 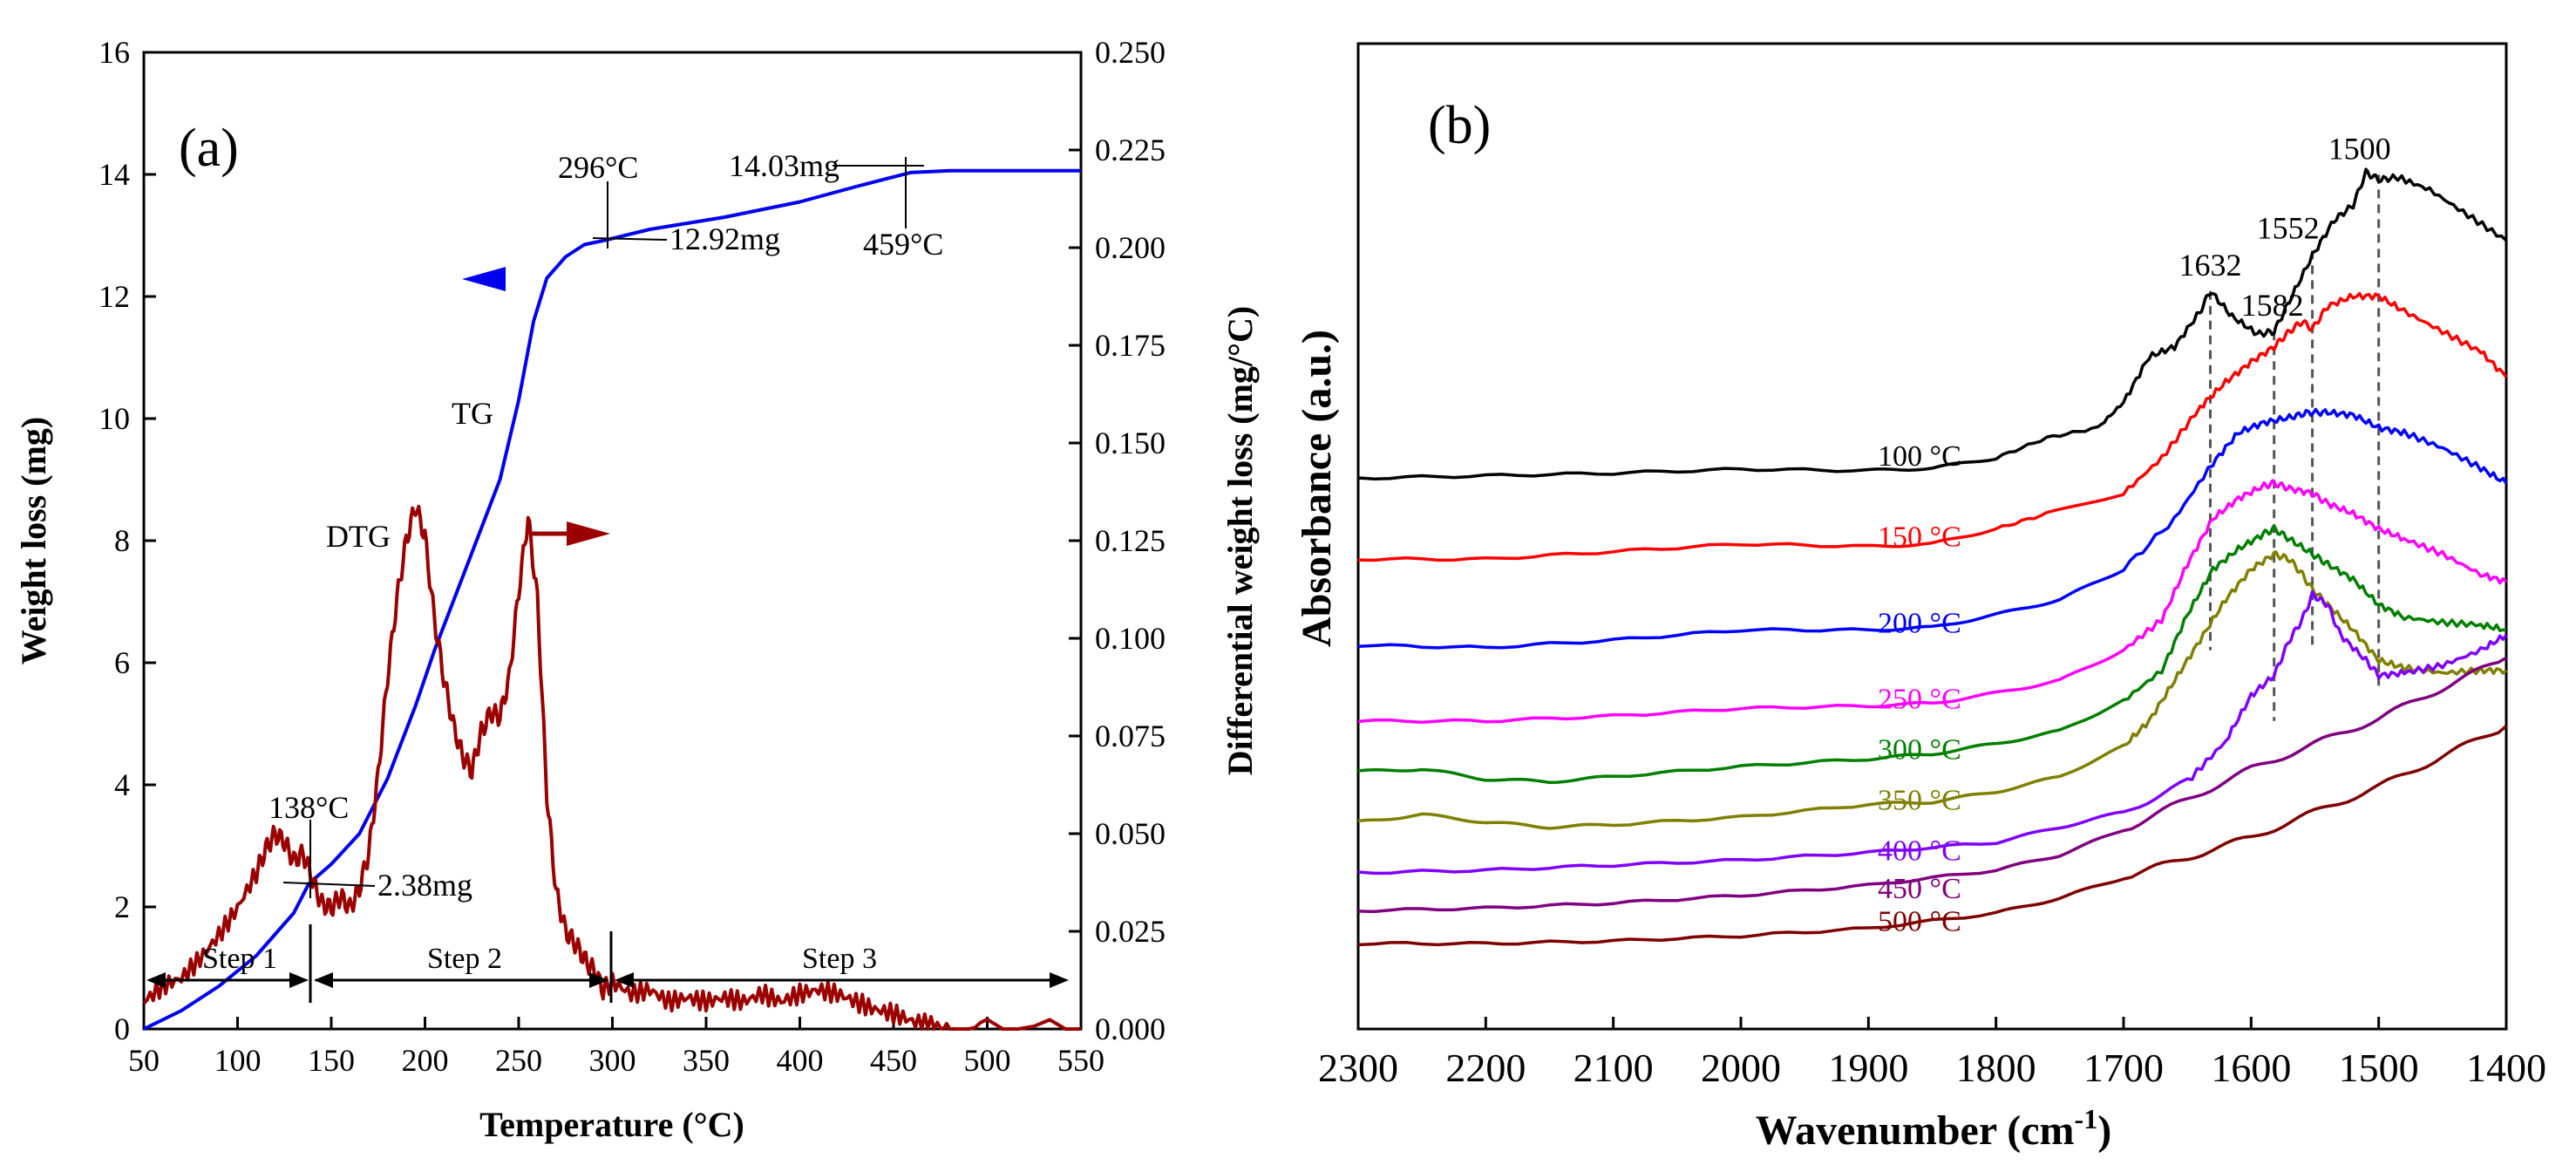 I want to click on spectrum-300c, so click(x=1932, y=654).